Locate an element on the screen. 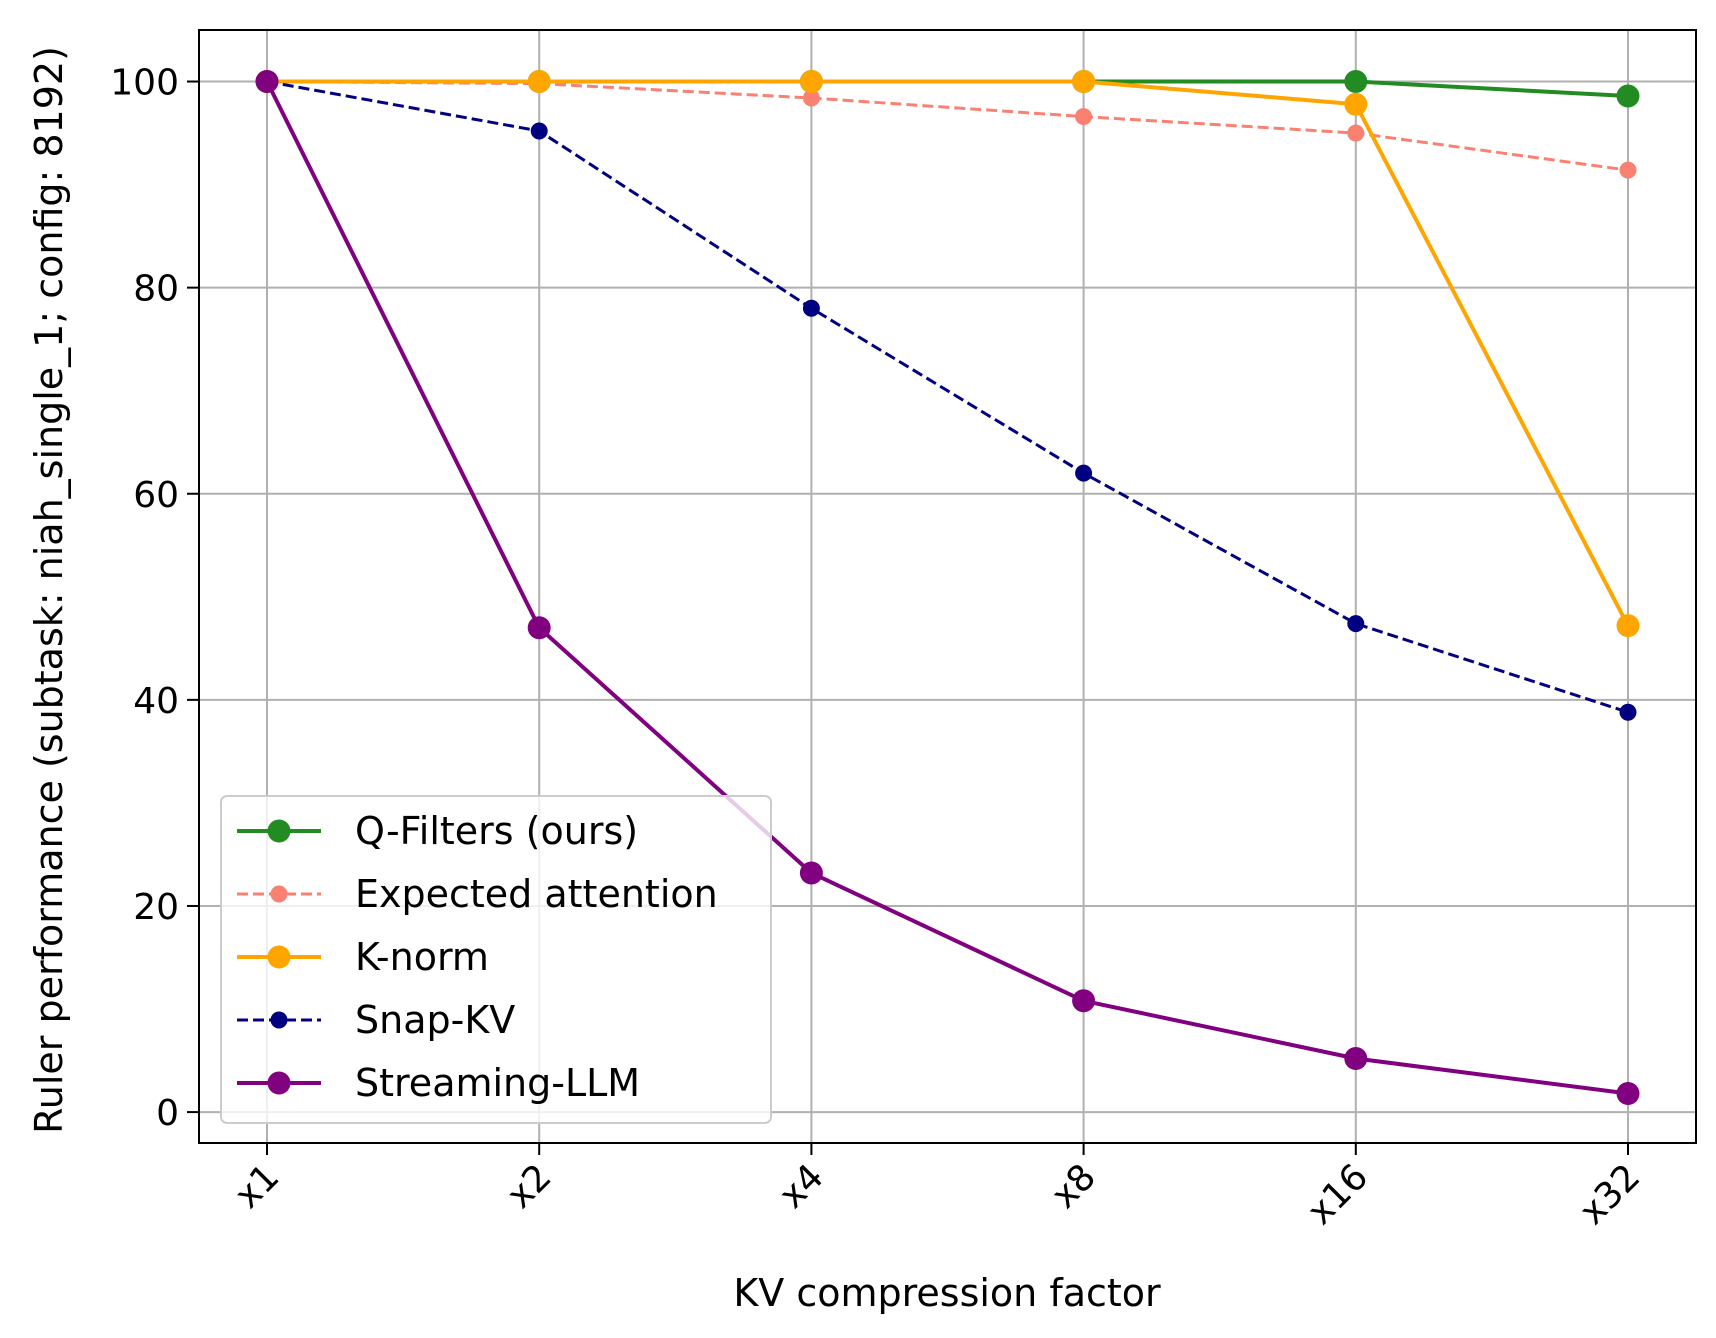 The image size is (1716, 1338). legend-label: Snap-KV is located at coordinates (435, 1020).